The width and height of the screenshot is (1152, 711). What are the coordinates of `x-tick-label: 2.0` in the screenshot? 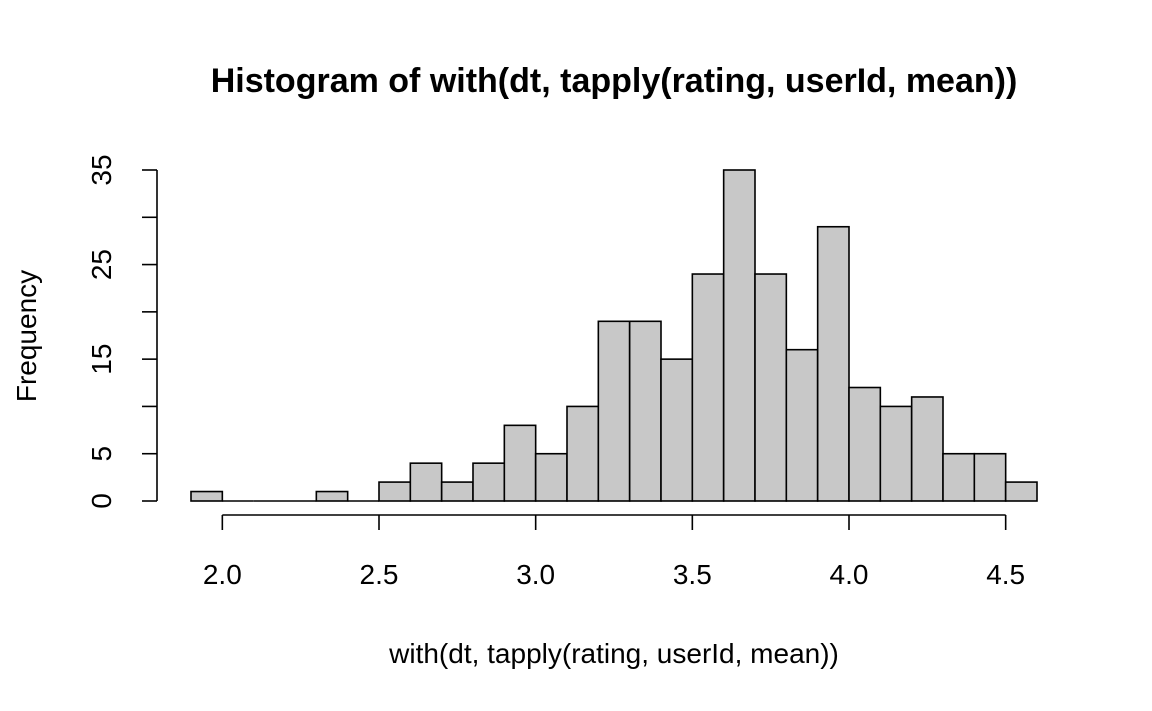 It's located at (222, 574).